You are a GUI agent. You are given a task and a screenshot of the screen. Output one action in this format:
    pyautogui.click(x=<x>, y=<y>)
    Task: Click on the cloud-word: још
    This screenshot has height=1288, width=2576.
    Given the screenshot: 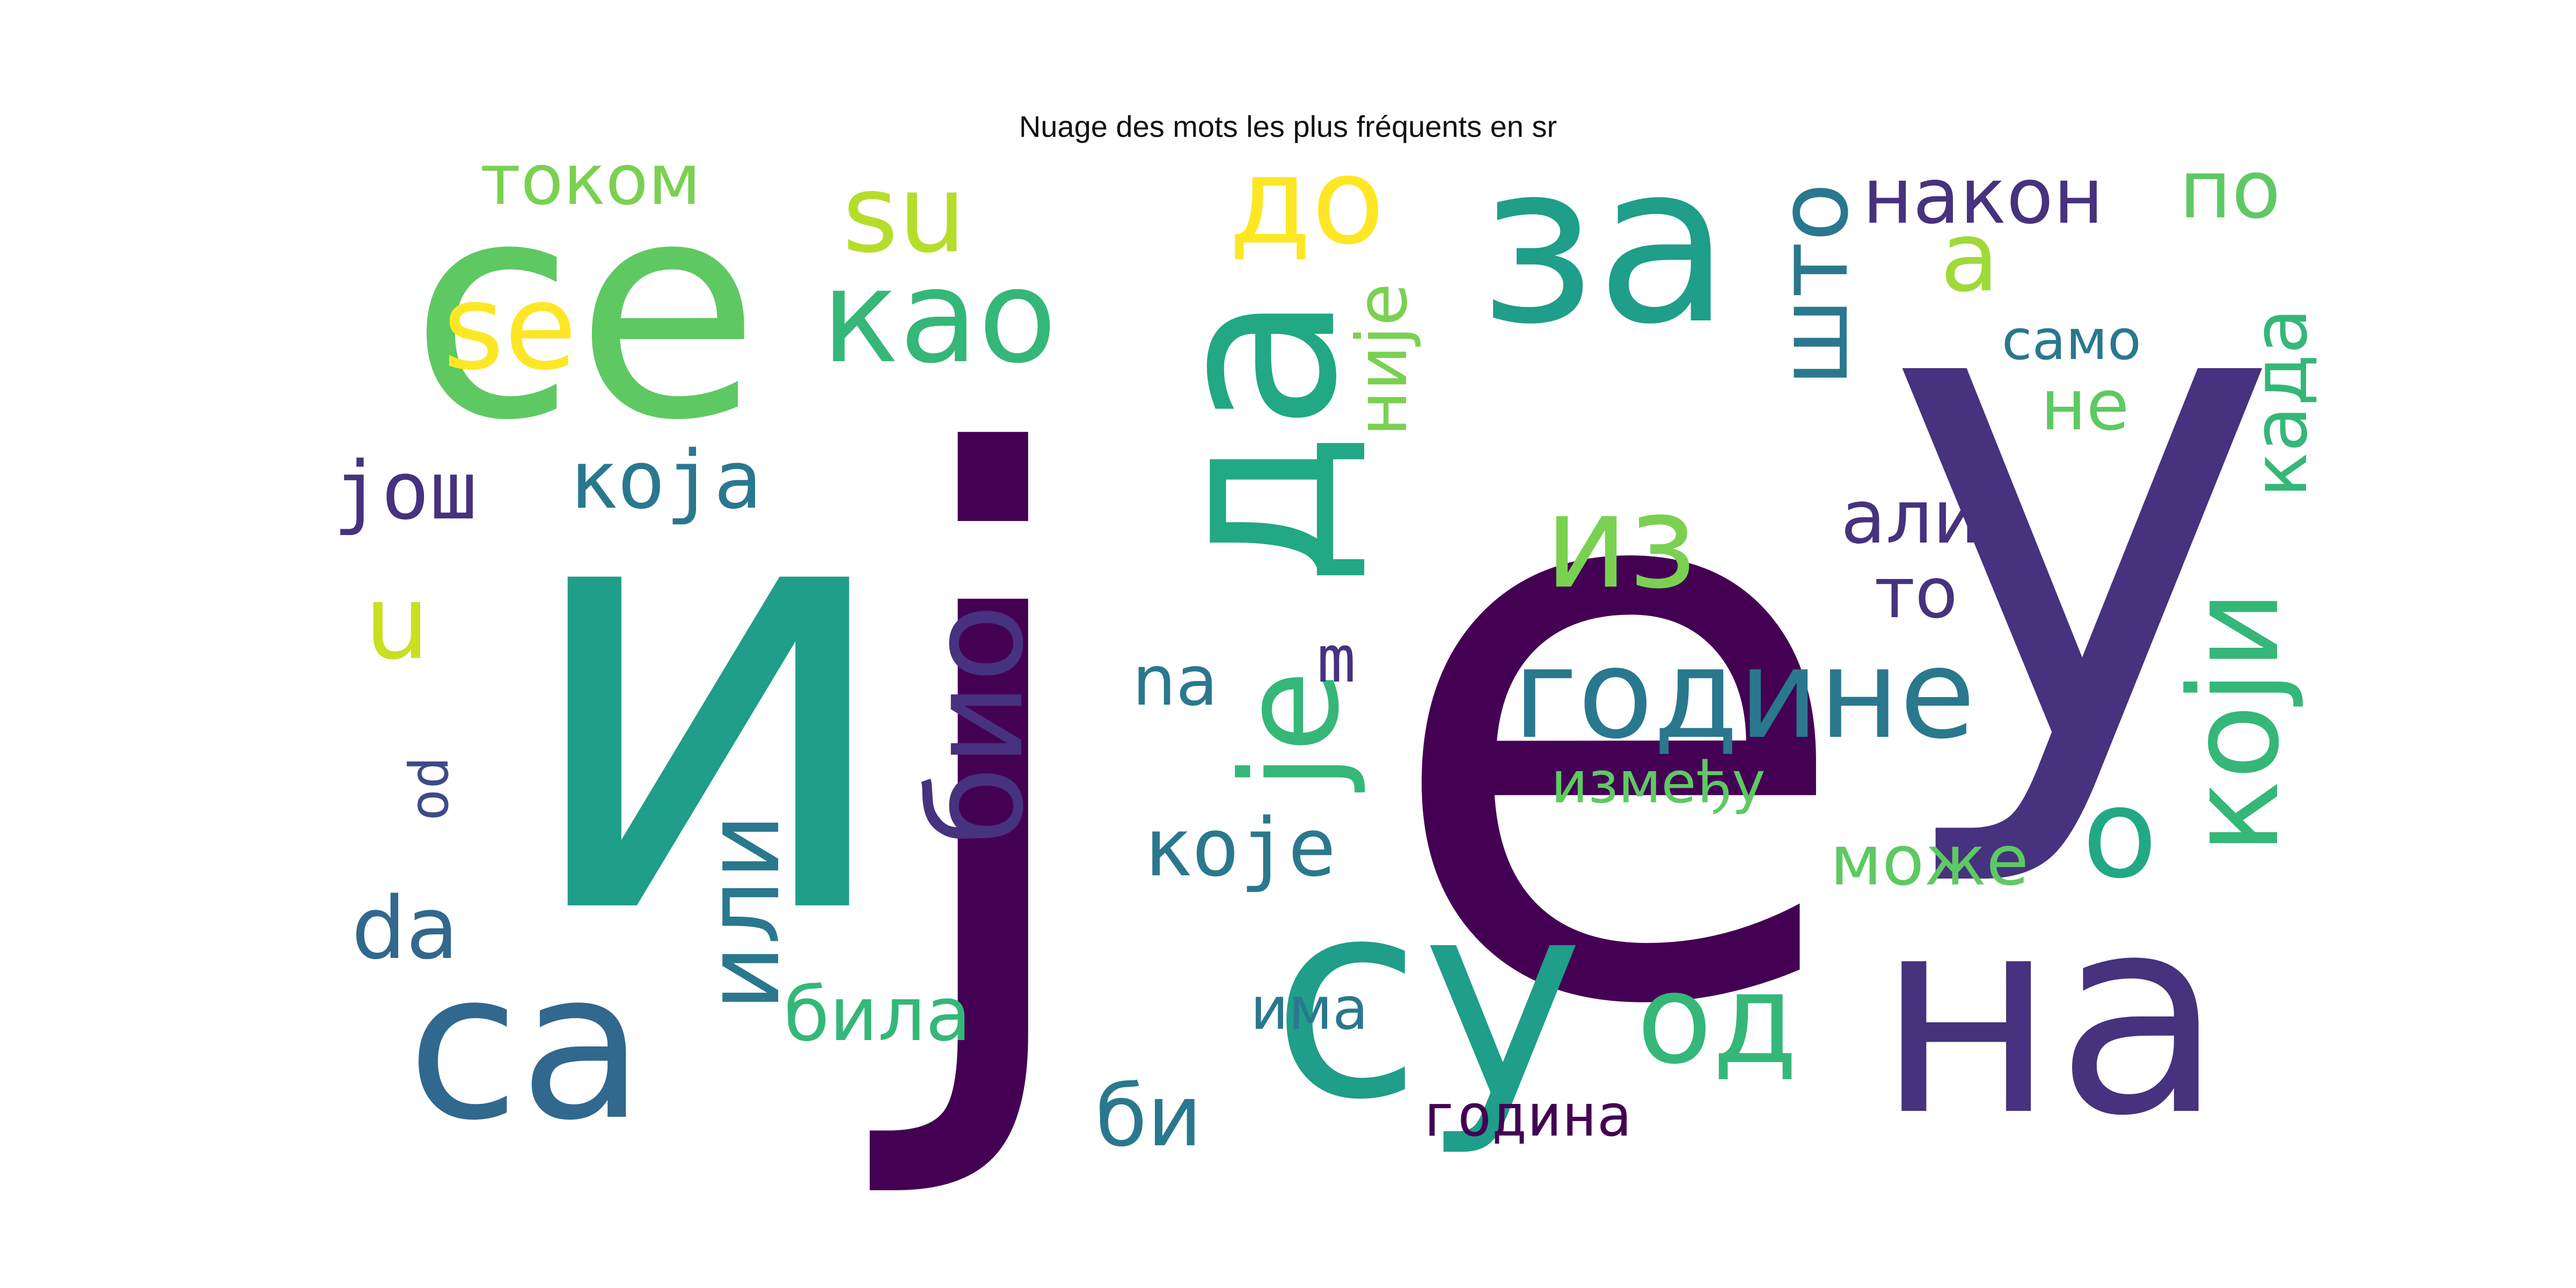 What is the action you would take?
    pyautogui.click(x=405, y=491)
    